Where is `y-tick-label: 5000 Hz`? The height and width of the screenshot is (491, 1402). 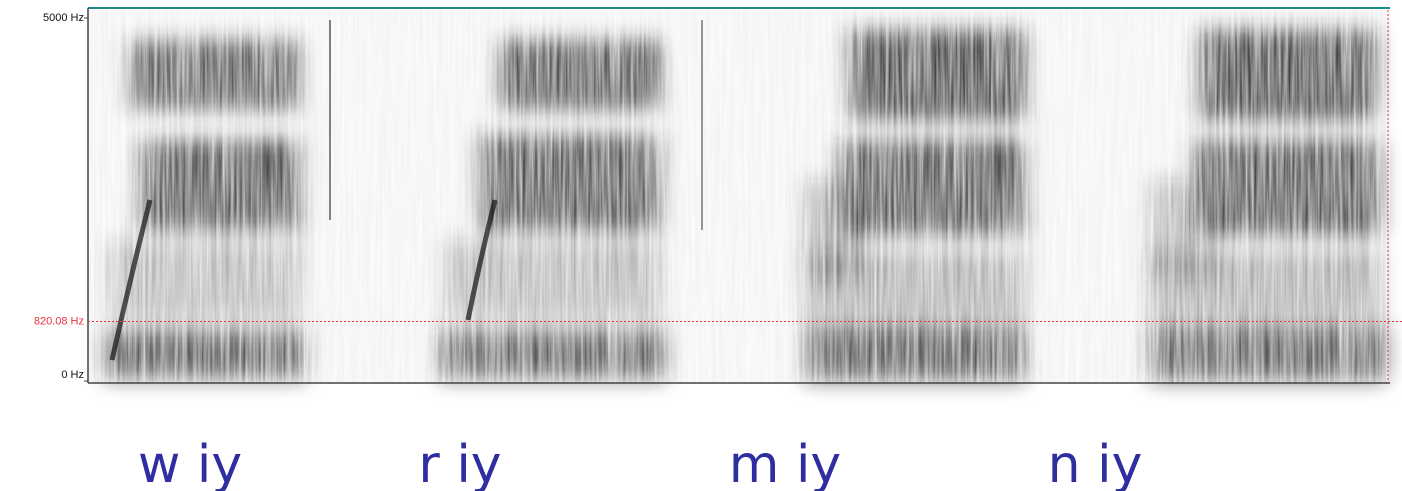
y-tick-label: 5000 Hz is located at coordinates (63, 18).